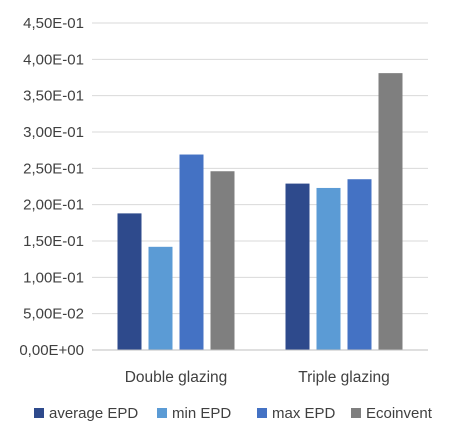 The height and width of the screenshot is (438, 449). What do you see at coordinates (359, 264) in the screenshot?
I see `bar-max-epd-triple-glazing` at bounding box center [359, 264].